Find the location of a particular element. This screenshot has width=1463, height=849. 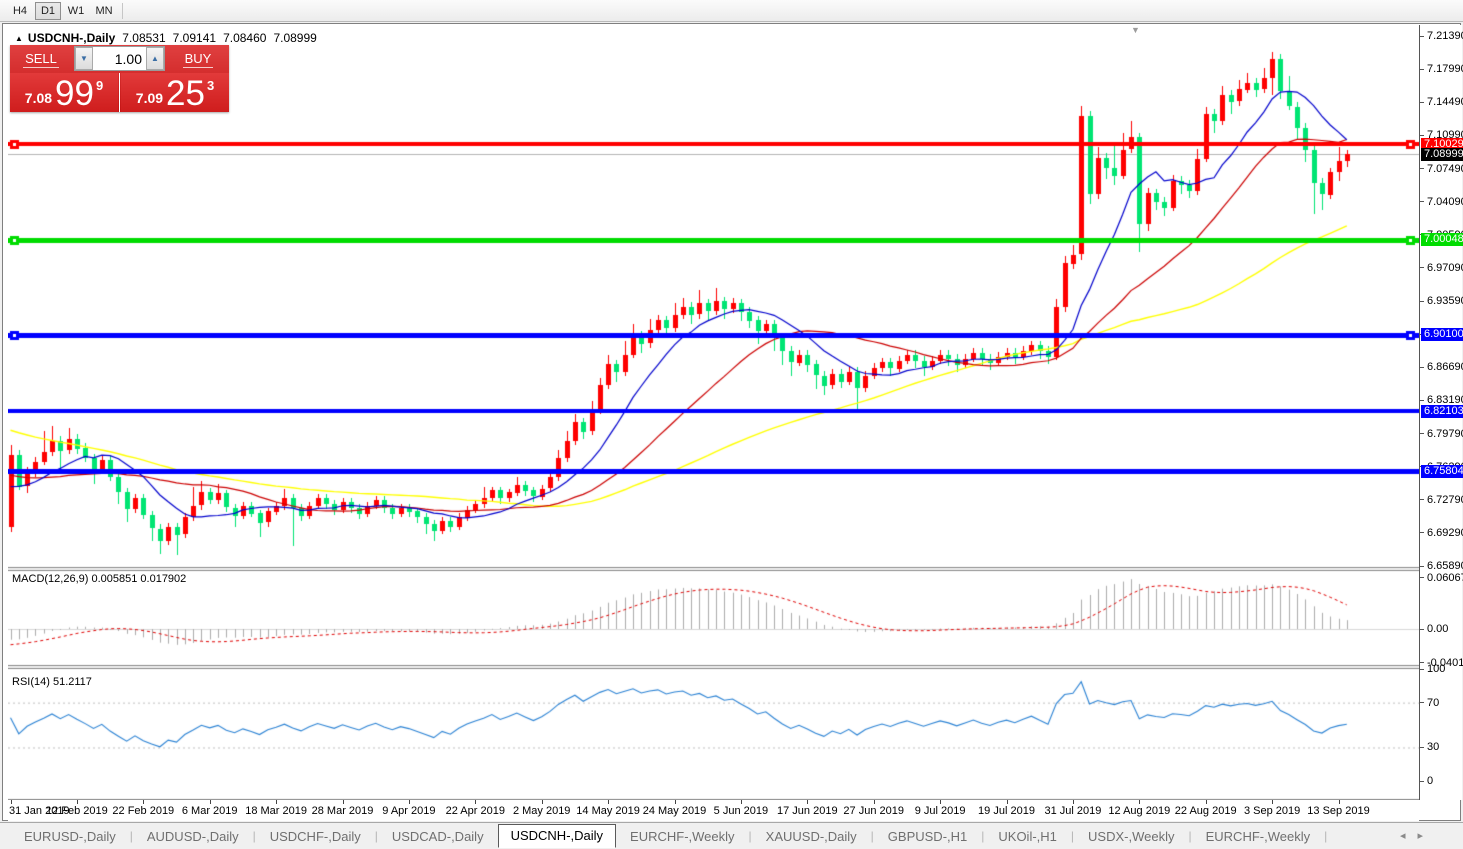

date-label: 12 Feb 2019 is located at coordinates (77, 811).